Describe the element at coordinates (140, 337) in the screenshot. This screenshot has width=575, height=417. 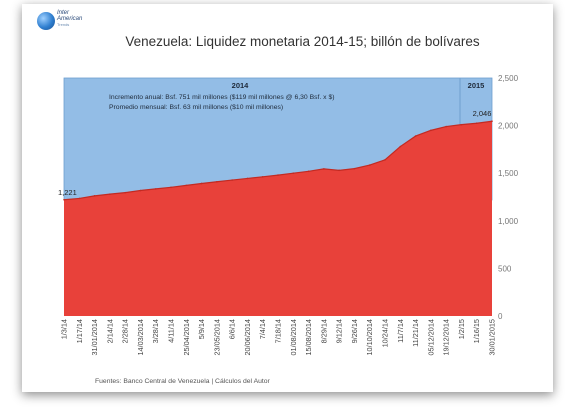
I see `x-tick-label: 14/03/2014` at that location.